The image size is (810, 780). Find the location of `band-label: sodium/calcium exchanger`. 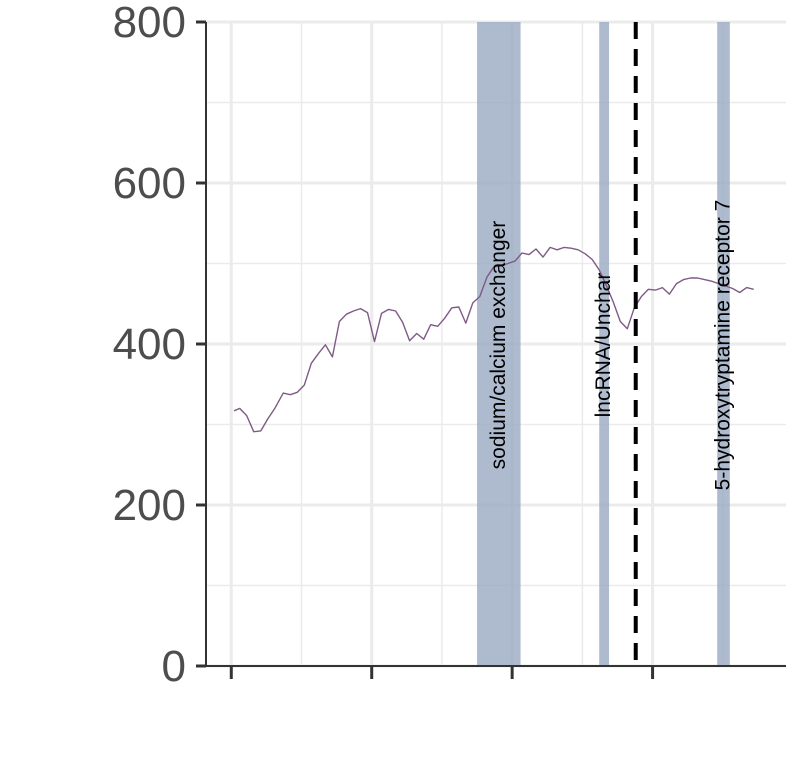

band-label: sodium/calcium exchanger is located at coordinates (498, 345).